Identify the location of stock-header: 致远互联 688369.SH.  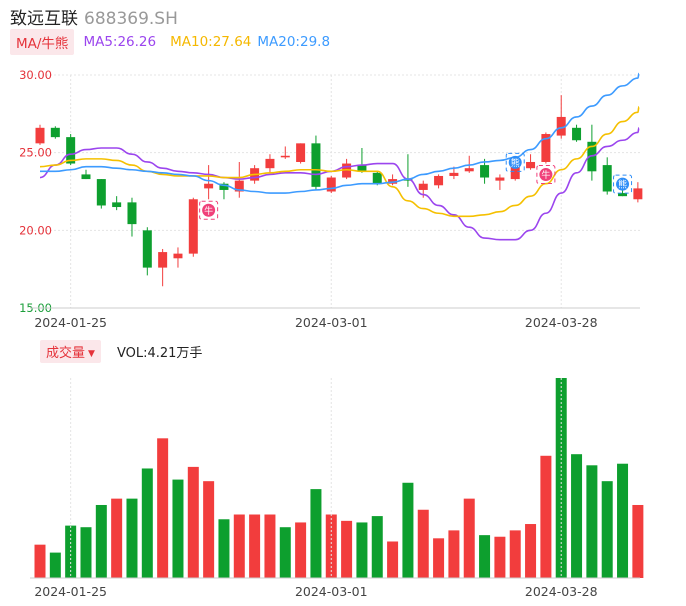
(94, 16).